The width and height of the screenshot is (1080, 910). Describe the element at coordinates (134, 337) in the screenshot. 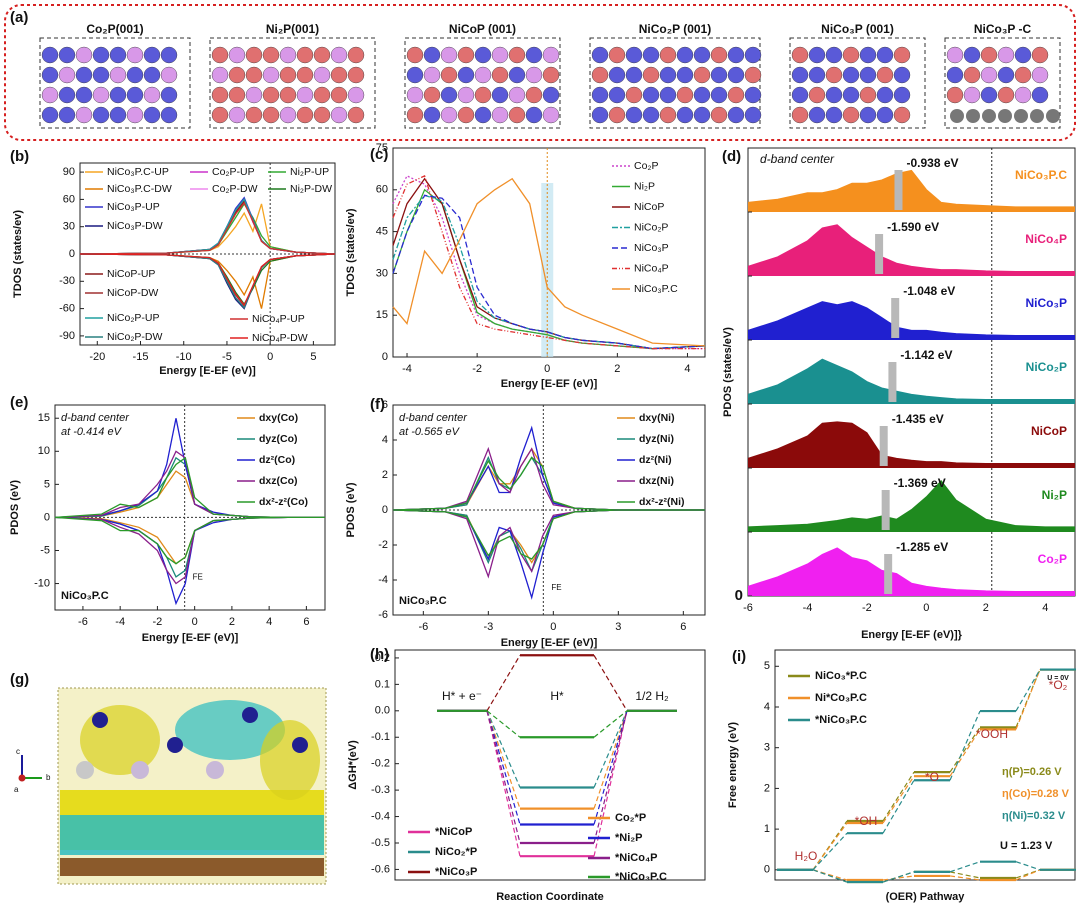

I see `legend-label: NiCo₂P-DW` at that location.